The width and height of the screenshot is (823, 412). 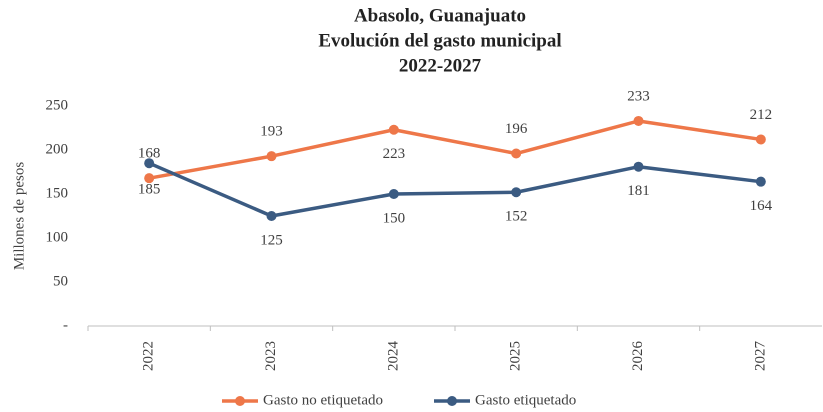 What do you see at coordinates (57, 105) in the screenshot?
I see `y-tick-label: 250` at bounding box center [57, 105].